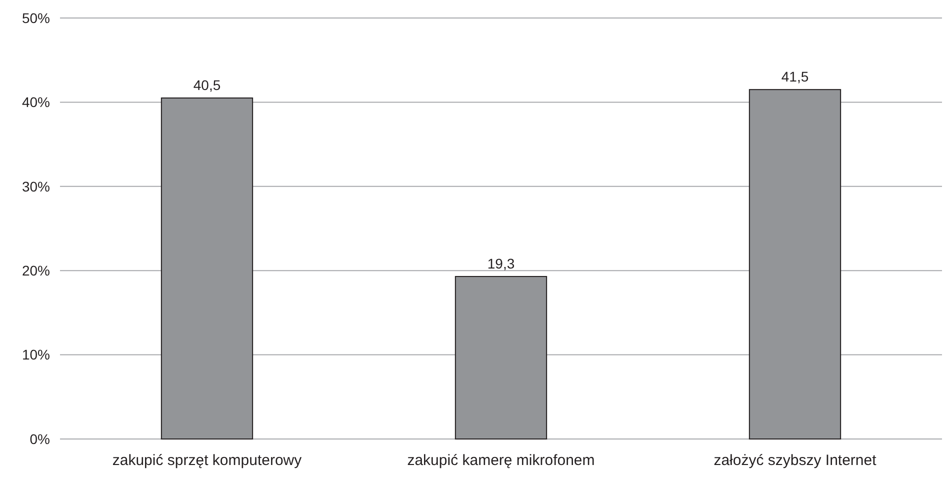 This screenshot has height=477, width=950. What do you see at coordinates (207, 84) in the screenshot?
I see `data-label: 40,5` at bounding box center [207, 84].